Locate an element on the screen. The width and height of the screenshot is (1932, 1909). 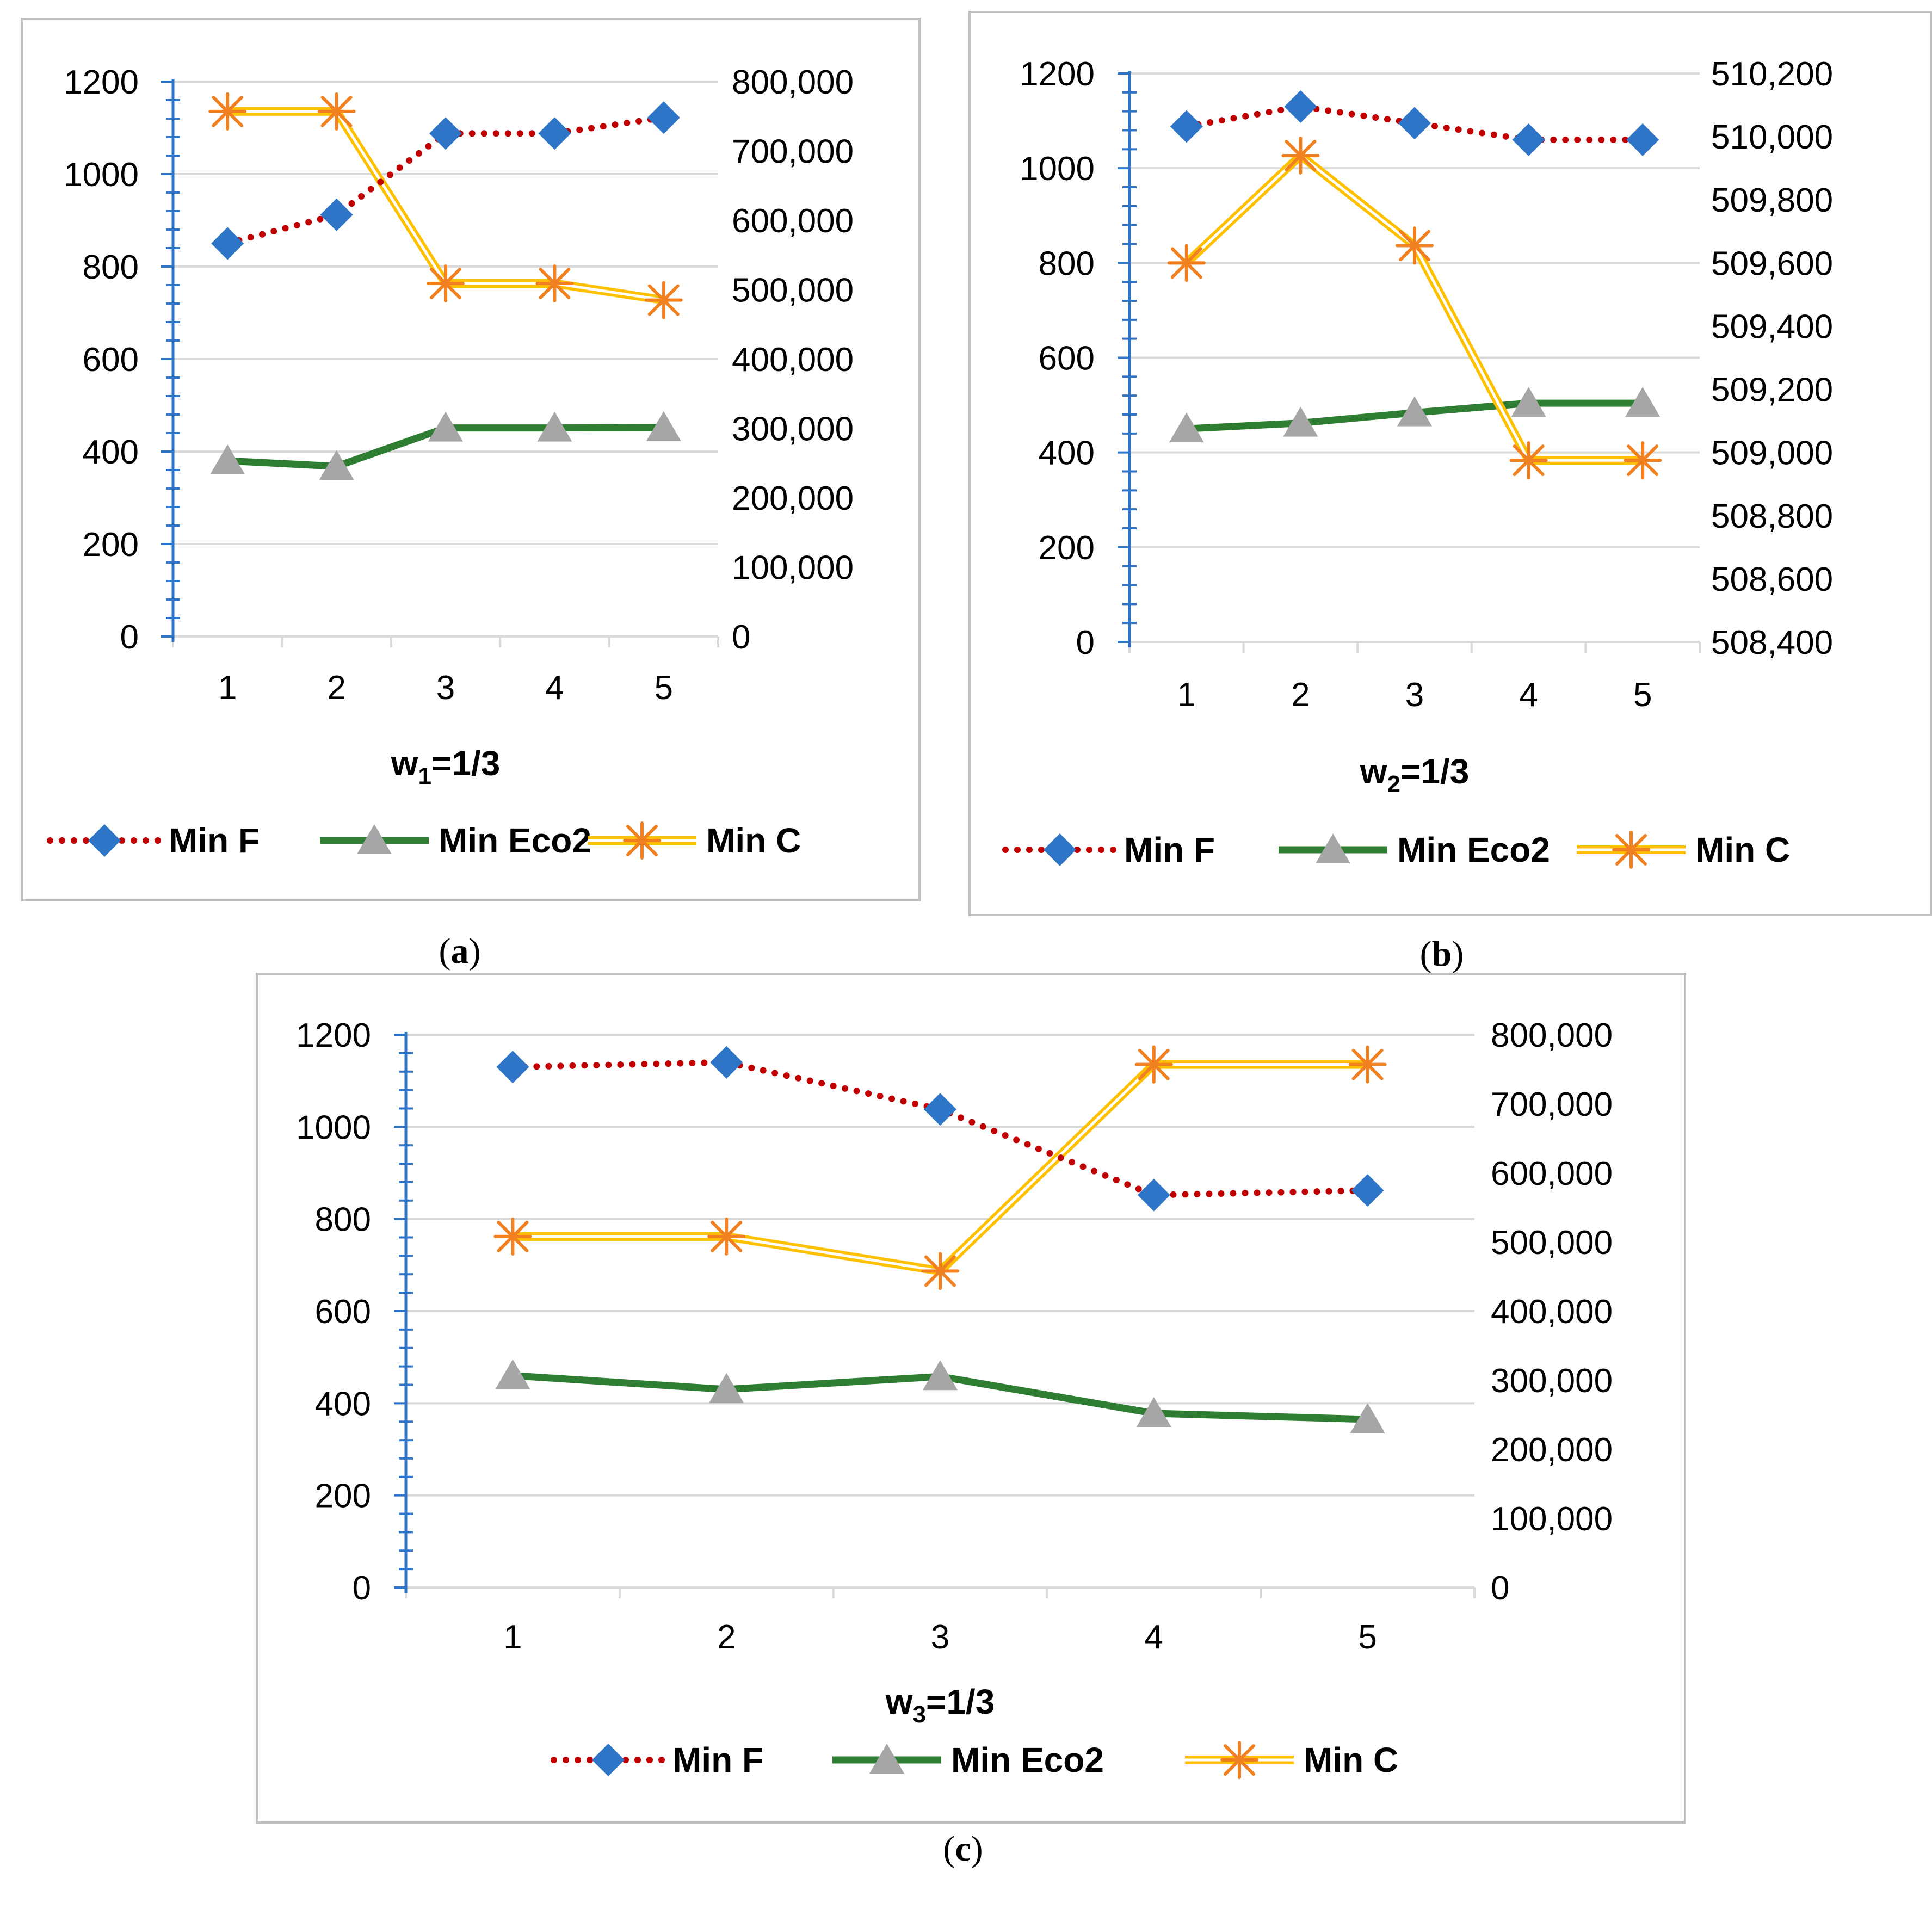
y-right-tick-label: 509,600 is located at coordinates (1772, 263).